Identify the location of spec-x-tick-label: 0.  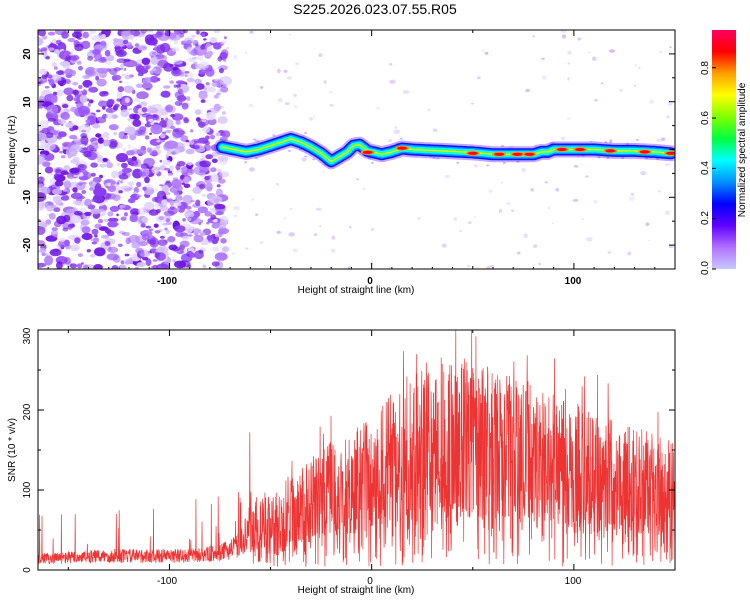
(370, 281).